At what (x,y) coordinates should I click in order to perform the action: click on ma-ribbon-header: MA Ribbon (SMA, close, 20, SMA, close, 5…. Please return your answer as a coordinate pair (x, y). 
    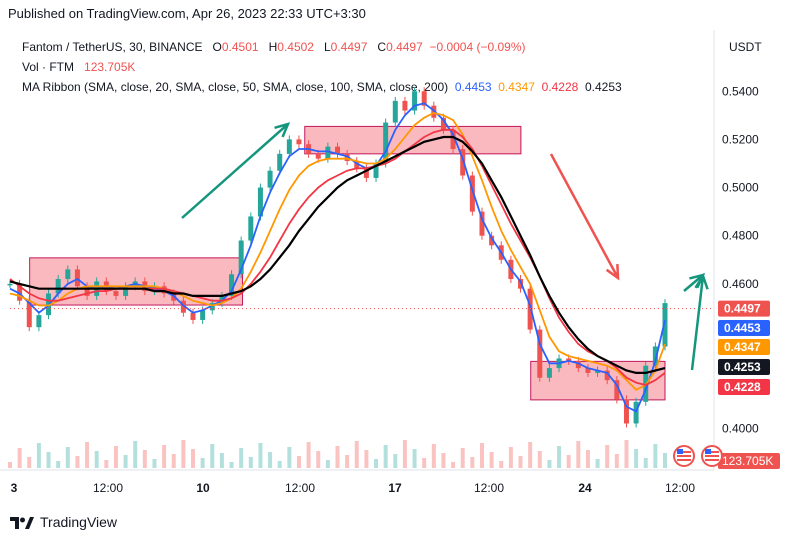
    Looking at the image, I should click on (322, 87).